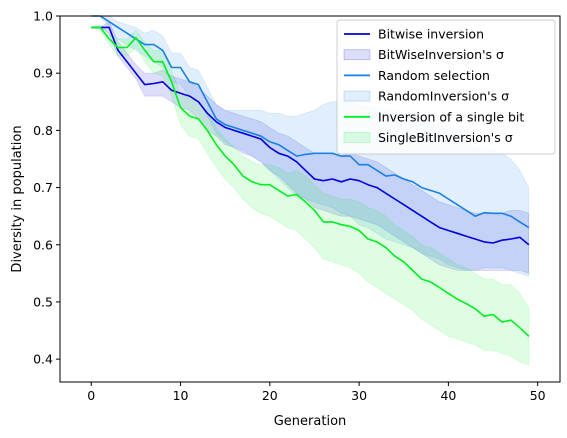 Image resolution: width=567 pixels, height=438 pixels. What do you see at coordinates (448, 395) in the screenshot?
I see `x-tick-label: 40` at bounding box center [448, 395].